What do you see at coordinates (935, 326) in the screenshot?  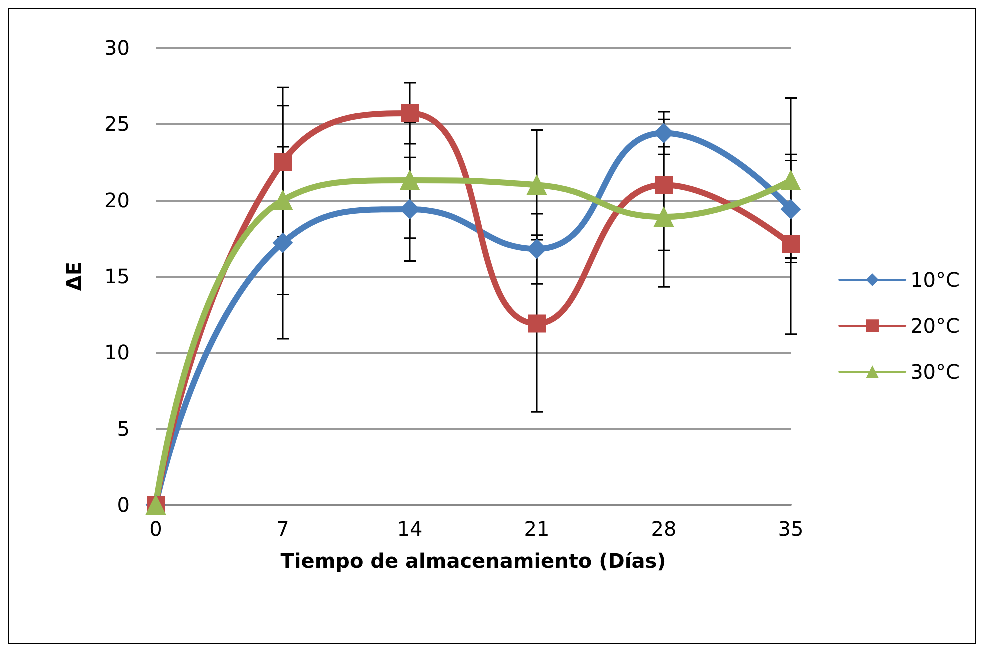 I see `legend-label: 20°C` at bounding box center [935, 326].